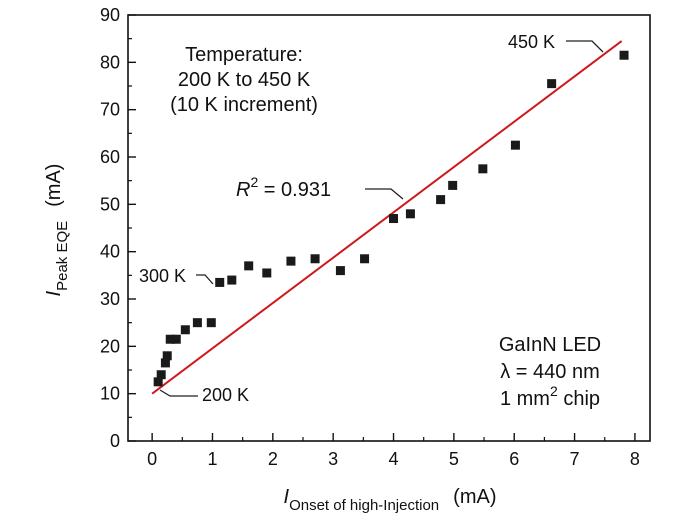 The image size is (690, 518). I want to click on y-tick-label: 90, so click(110, 15).